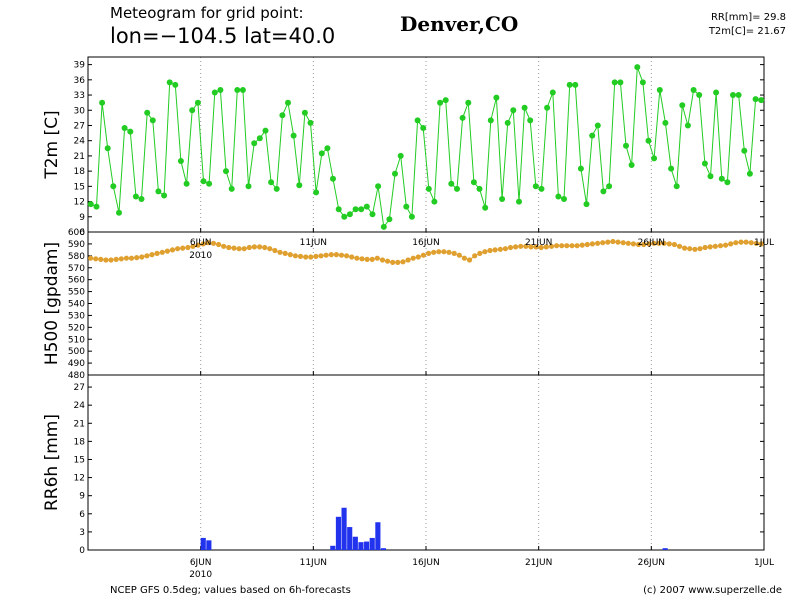 The image size is (800, 600). I want to click on x-tick-label-upper: 1JUL, so click(764, 243).